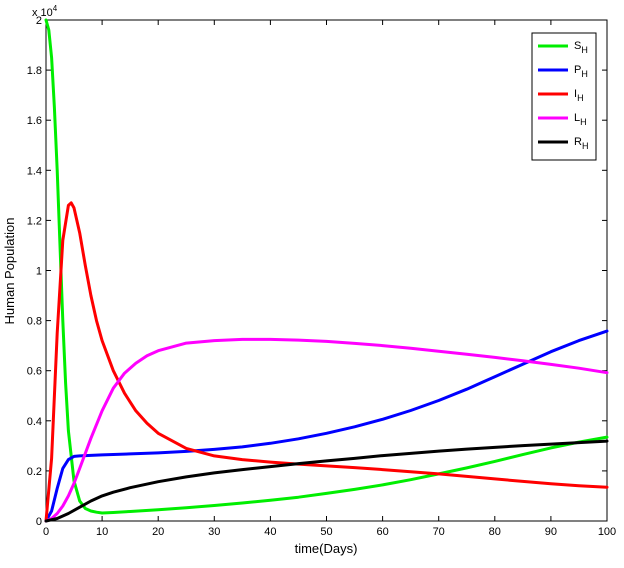 This screenshot has width=624, height=568. What do you see at coordinates (581, 71) in the screenshot?
I see `legend-label: PH` at bounding box center [581, 71].